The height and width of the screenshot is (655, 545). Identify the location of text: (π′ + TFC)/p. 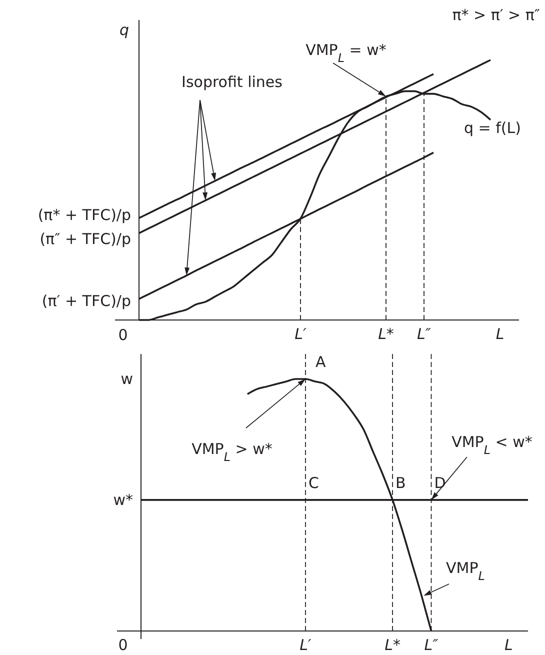
(86, 301).